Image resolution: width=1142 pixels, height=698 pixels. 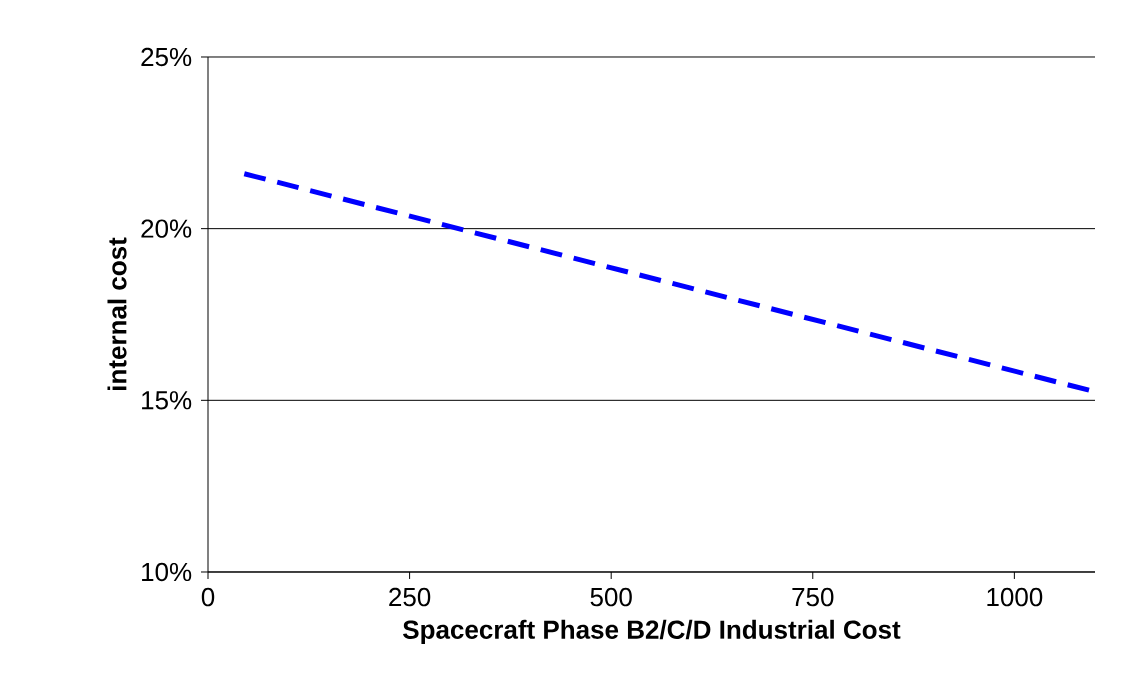 What do you see at coordinates (410, 597) in the screenshot?
I see `x-tick-label: 250` at bounding box center [410, 597].